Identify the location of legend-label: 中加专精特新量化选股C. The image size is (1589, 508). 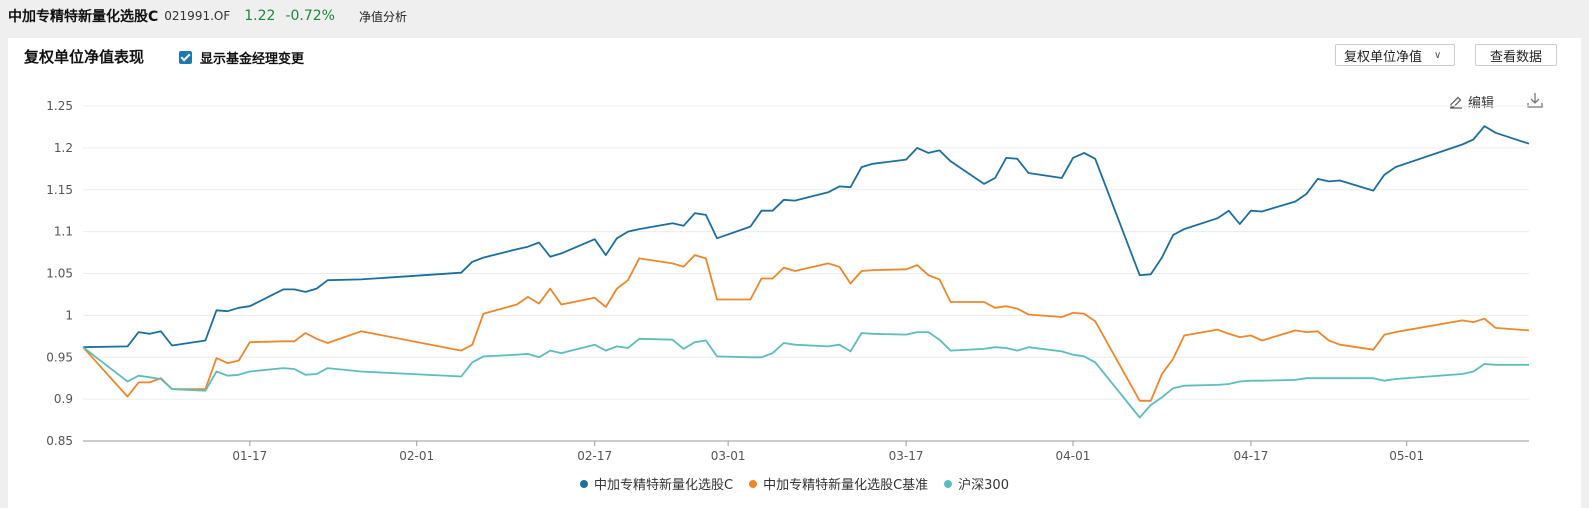
(664, 485).